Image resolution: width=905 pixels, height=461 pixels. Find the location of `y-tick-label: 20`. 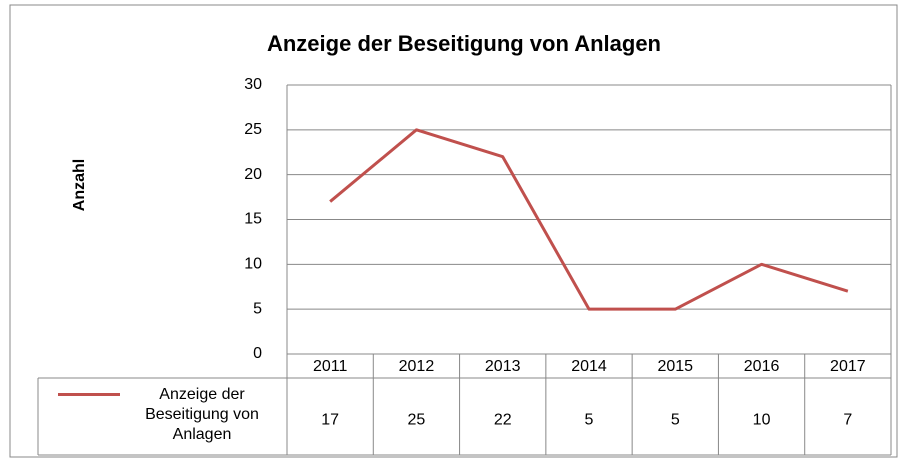

y-tick-label: 20 is located at coordinates (253, 174).